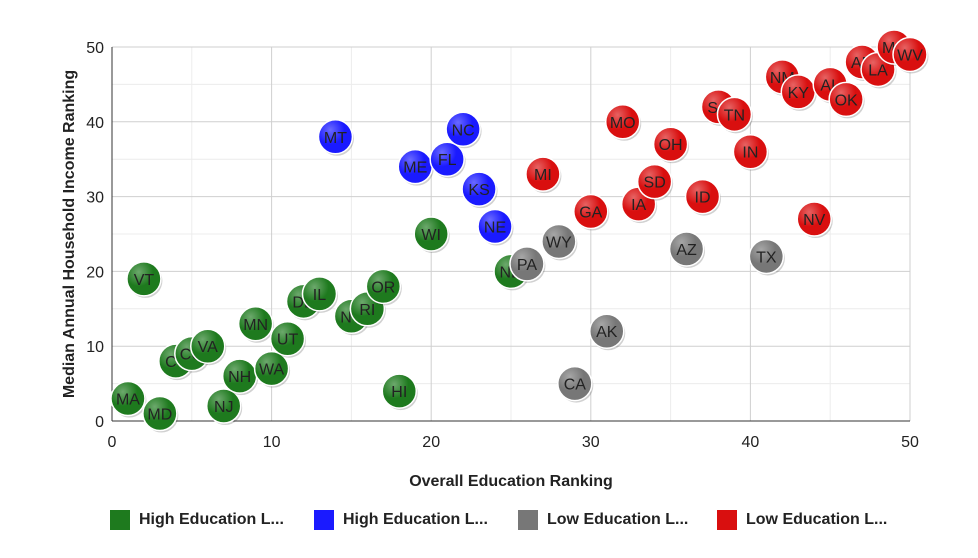 This screenshot has height=558, width=978. I want to click on data-point: UT, so click(288, 339).